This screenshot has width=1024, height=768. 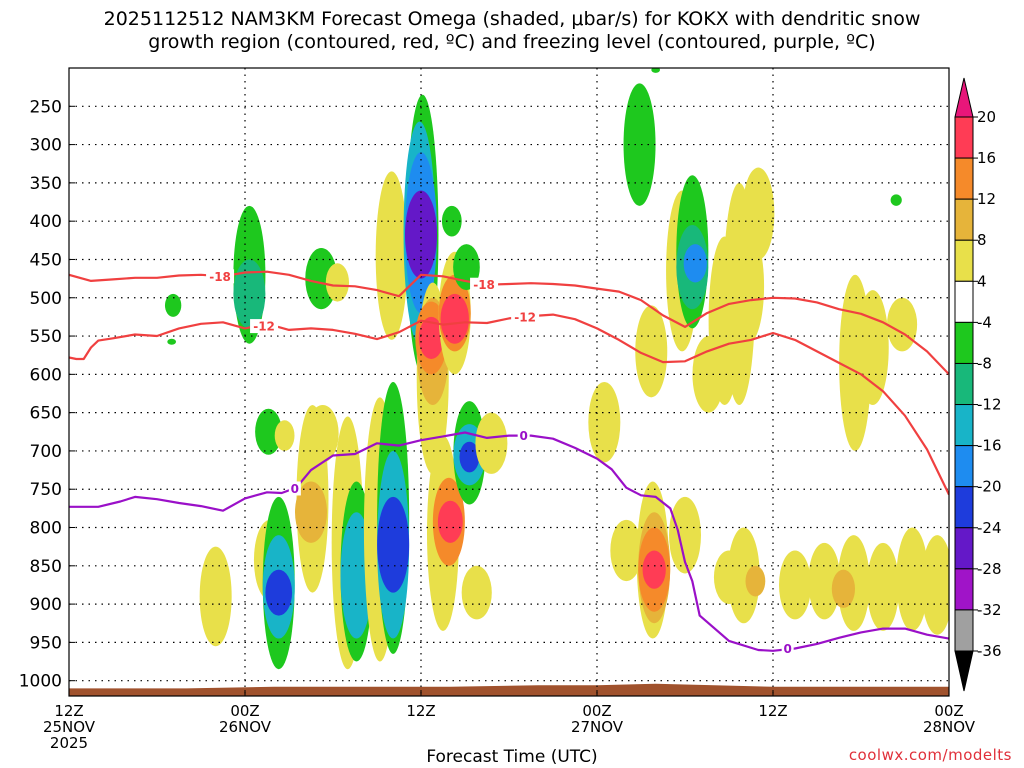 What do you see at coordinates (930, 755) in the screenshot?
I see `credit-text: coolwx.com/modelts` at bounding box center [930, 755].